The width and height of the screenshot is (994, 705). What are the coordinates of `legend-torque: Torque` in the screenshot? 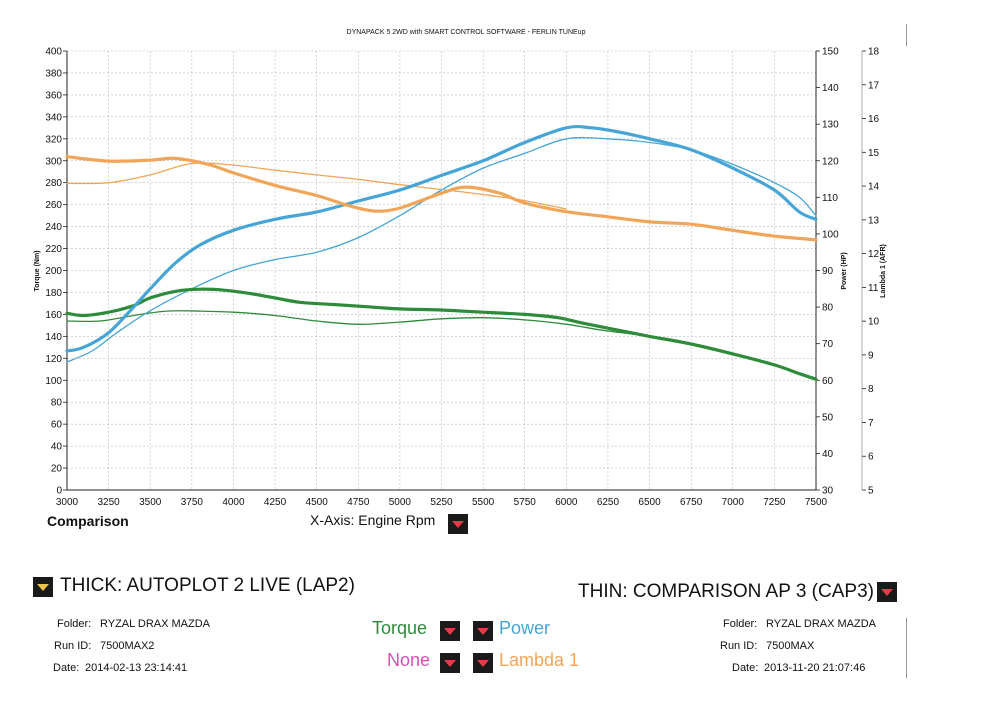 It's located at (400, 628).